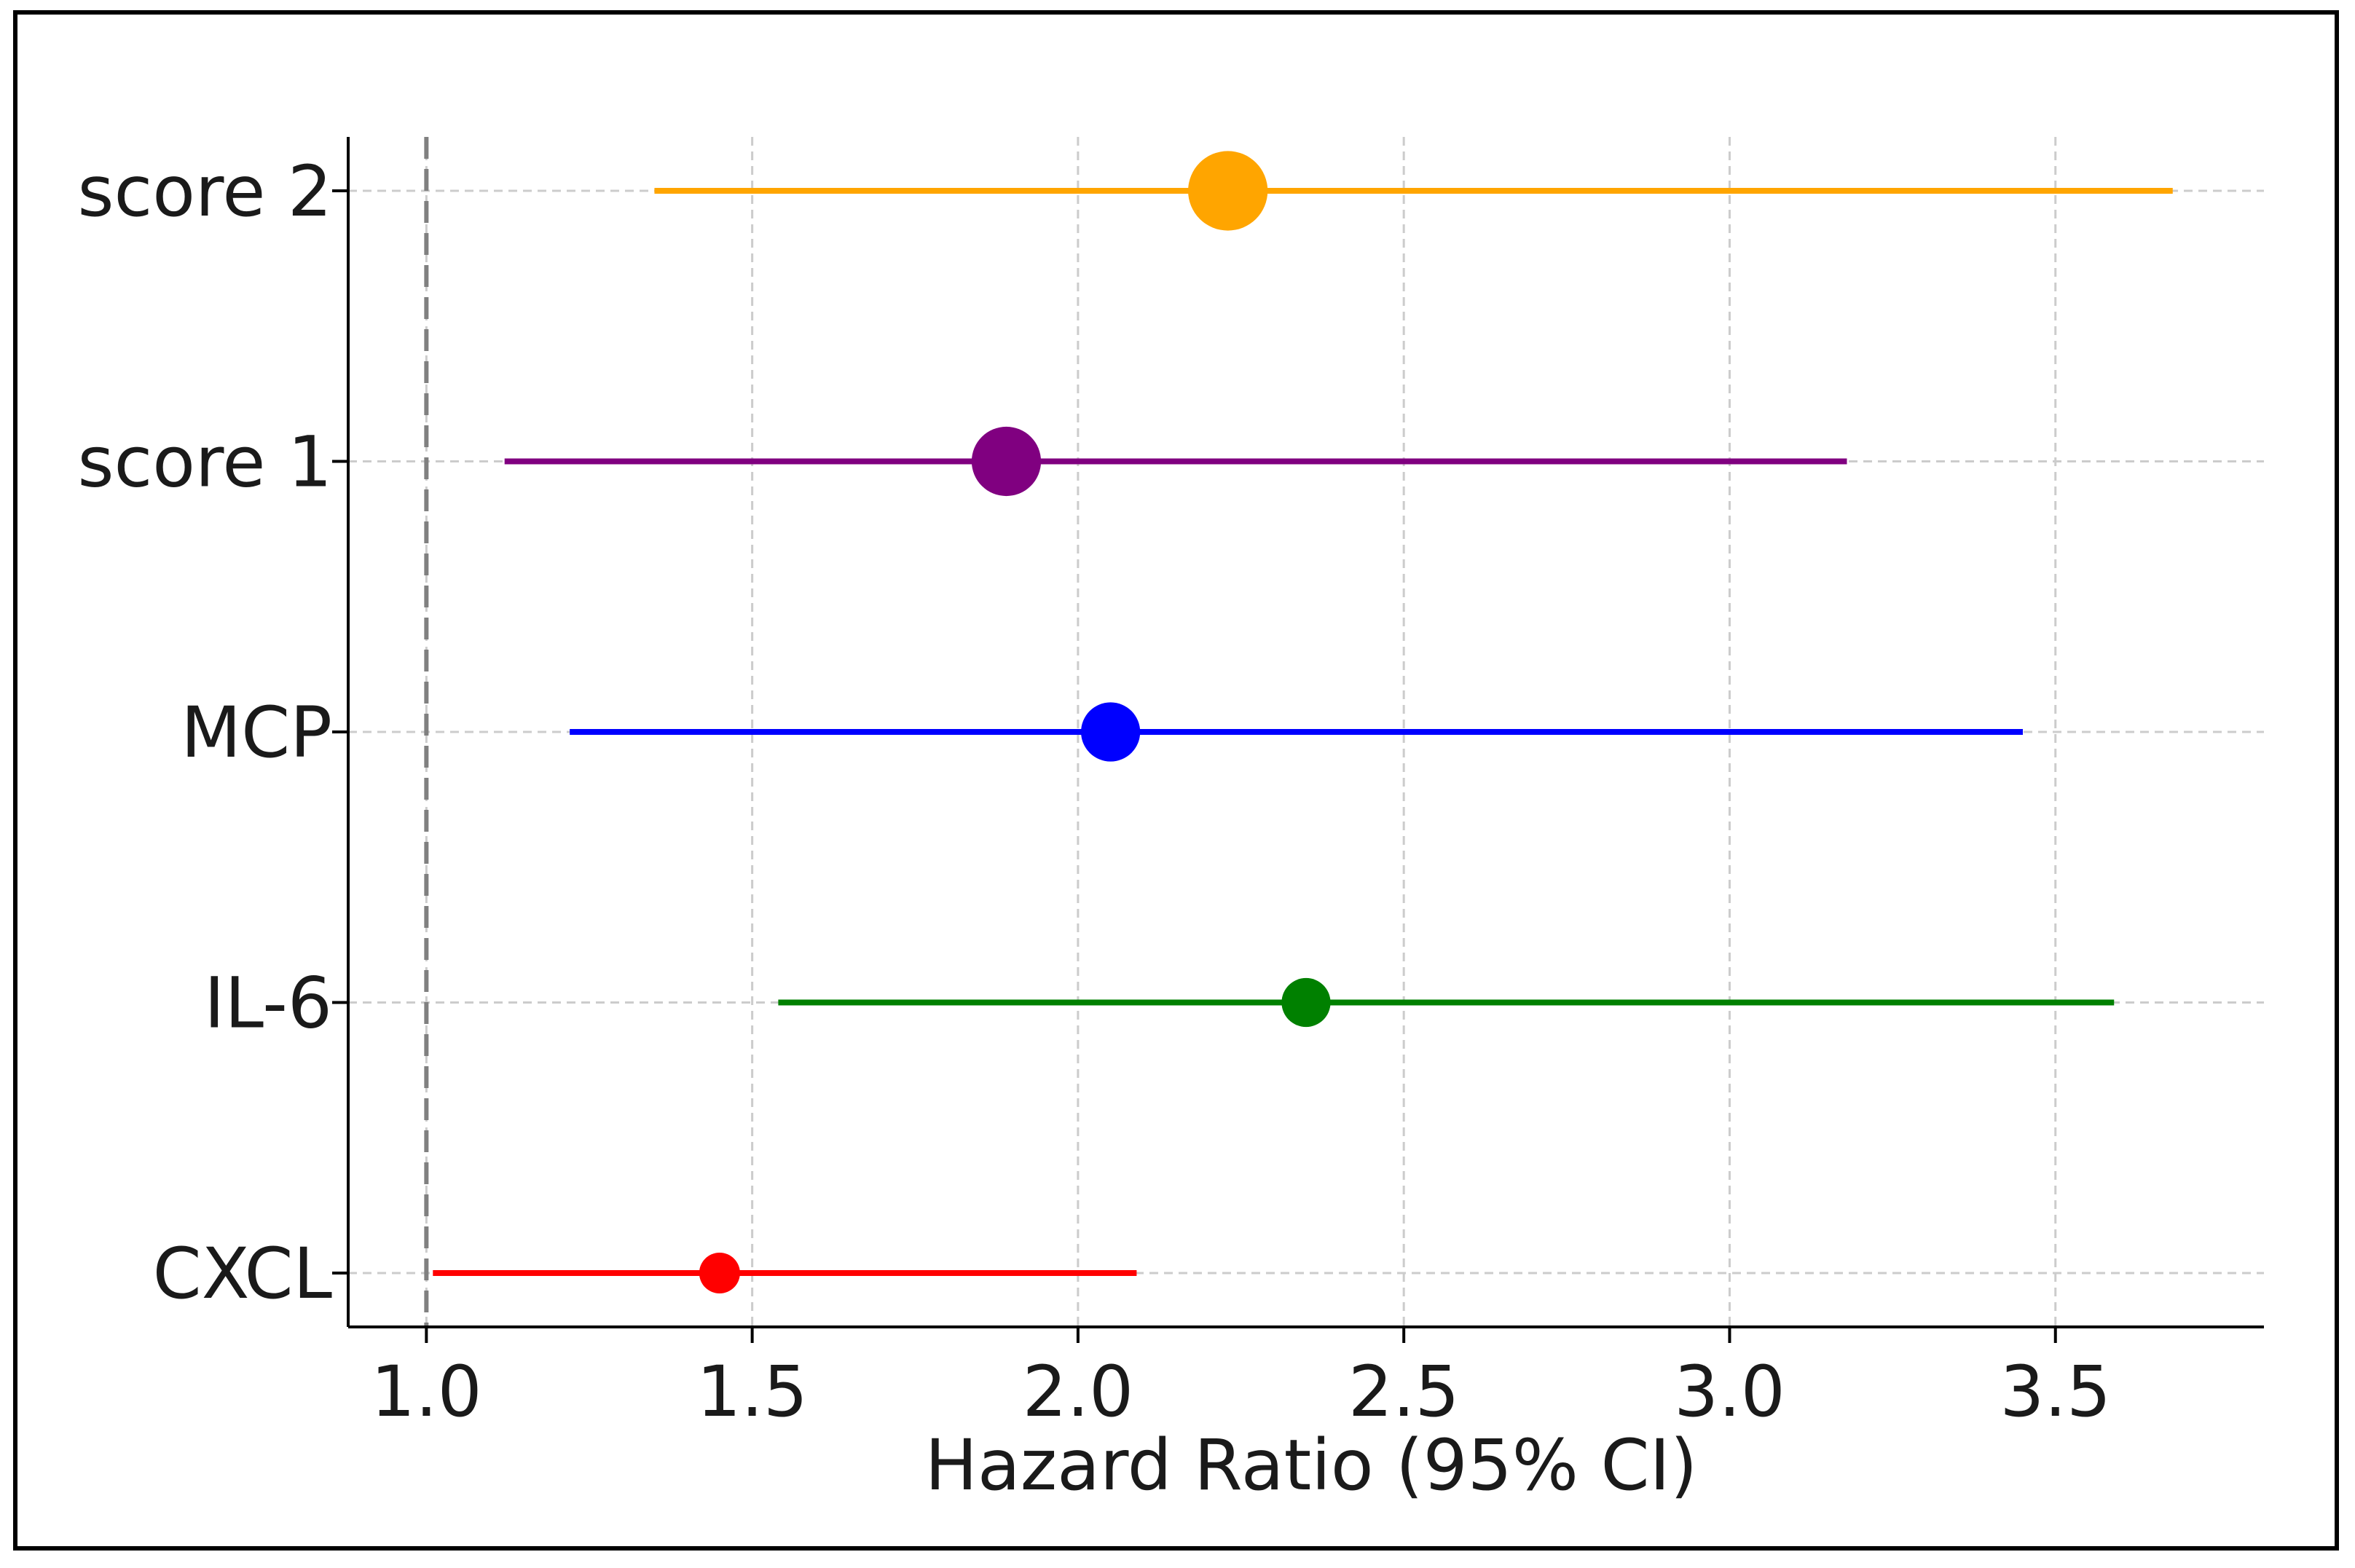 This screenshot has height=1568, width=2355. I want to click on y-tick-label: score 2, so click(204, 191).